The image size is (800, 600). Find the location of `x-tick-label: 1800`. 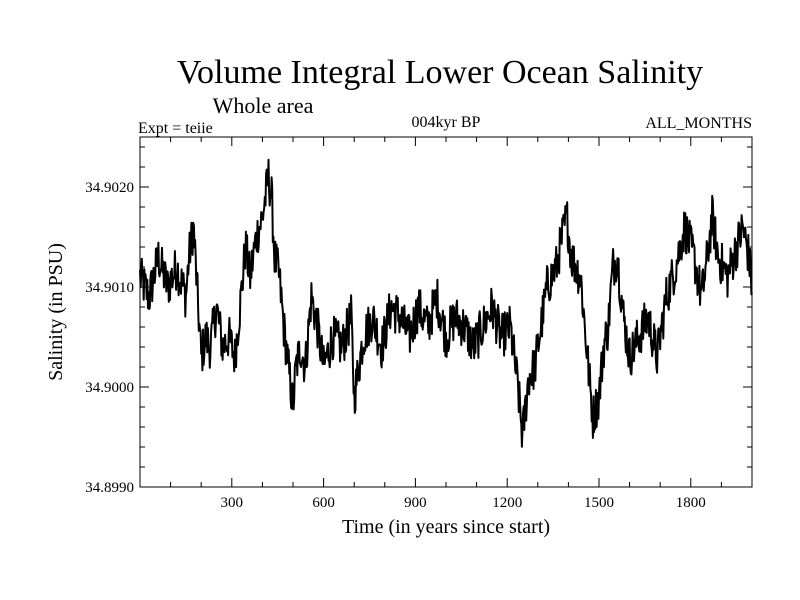

x-tick-label: 1800 is located at coordinates (691, 503).